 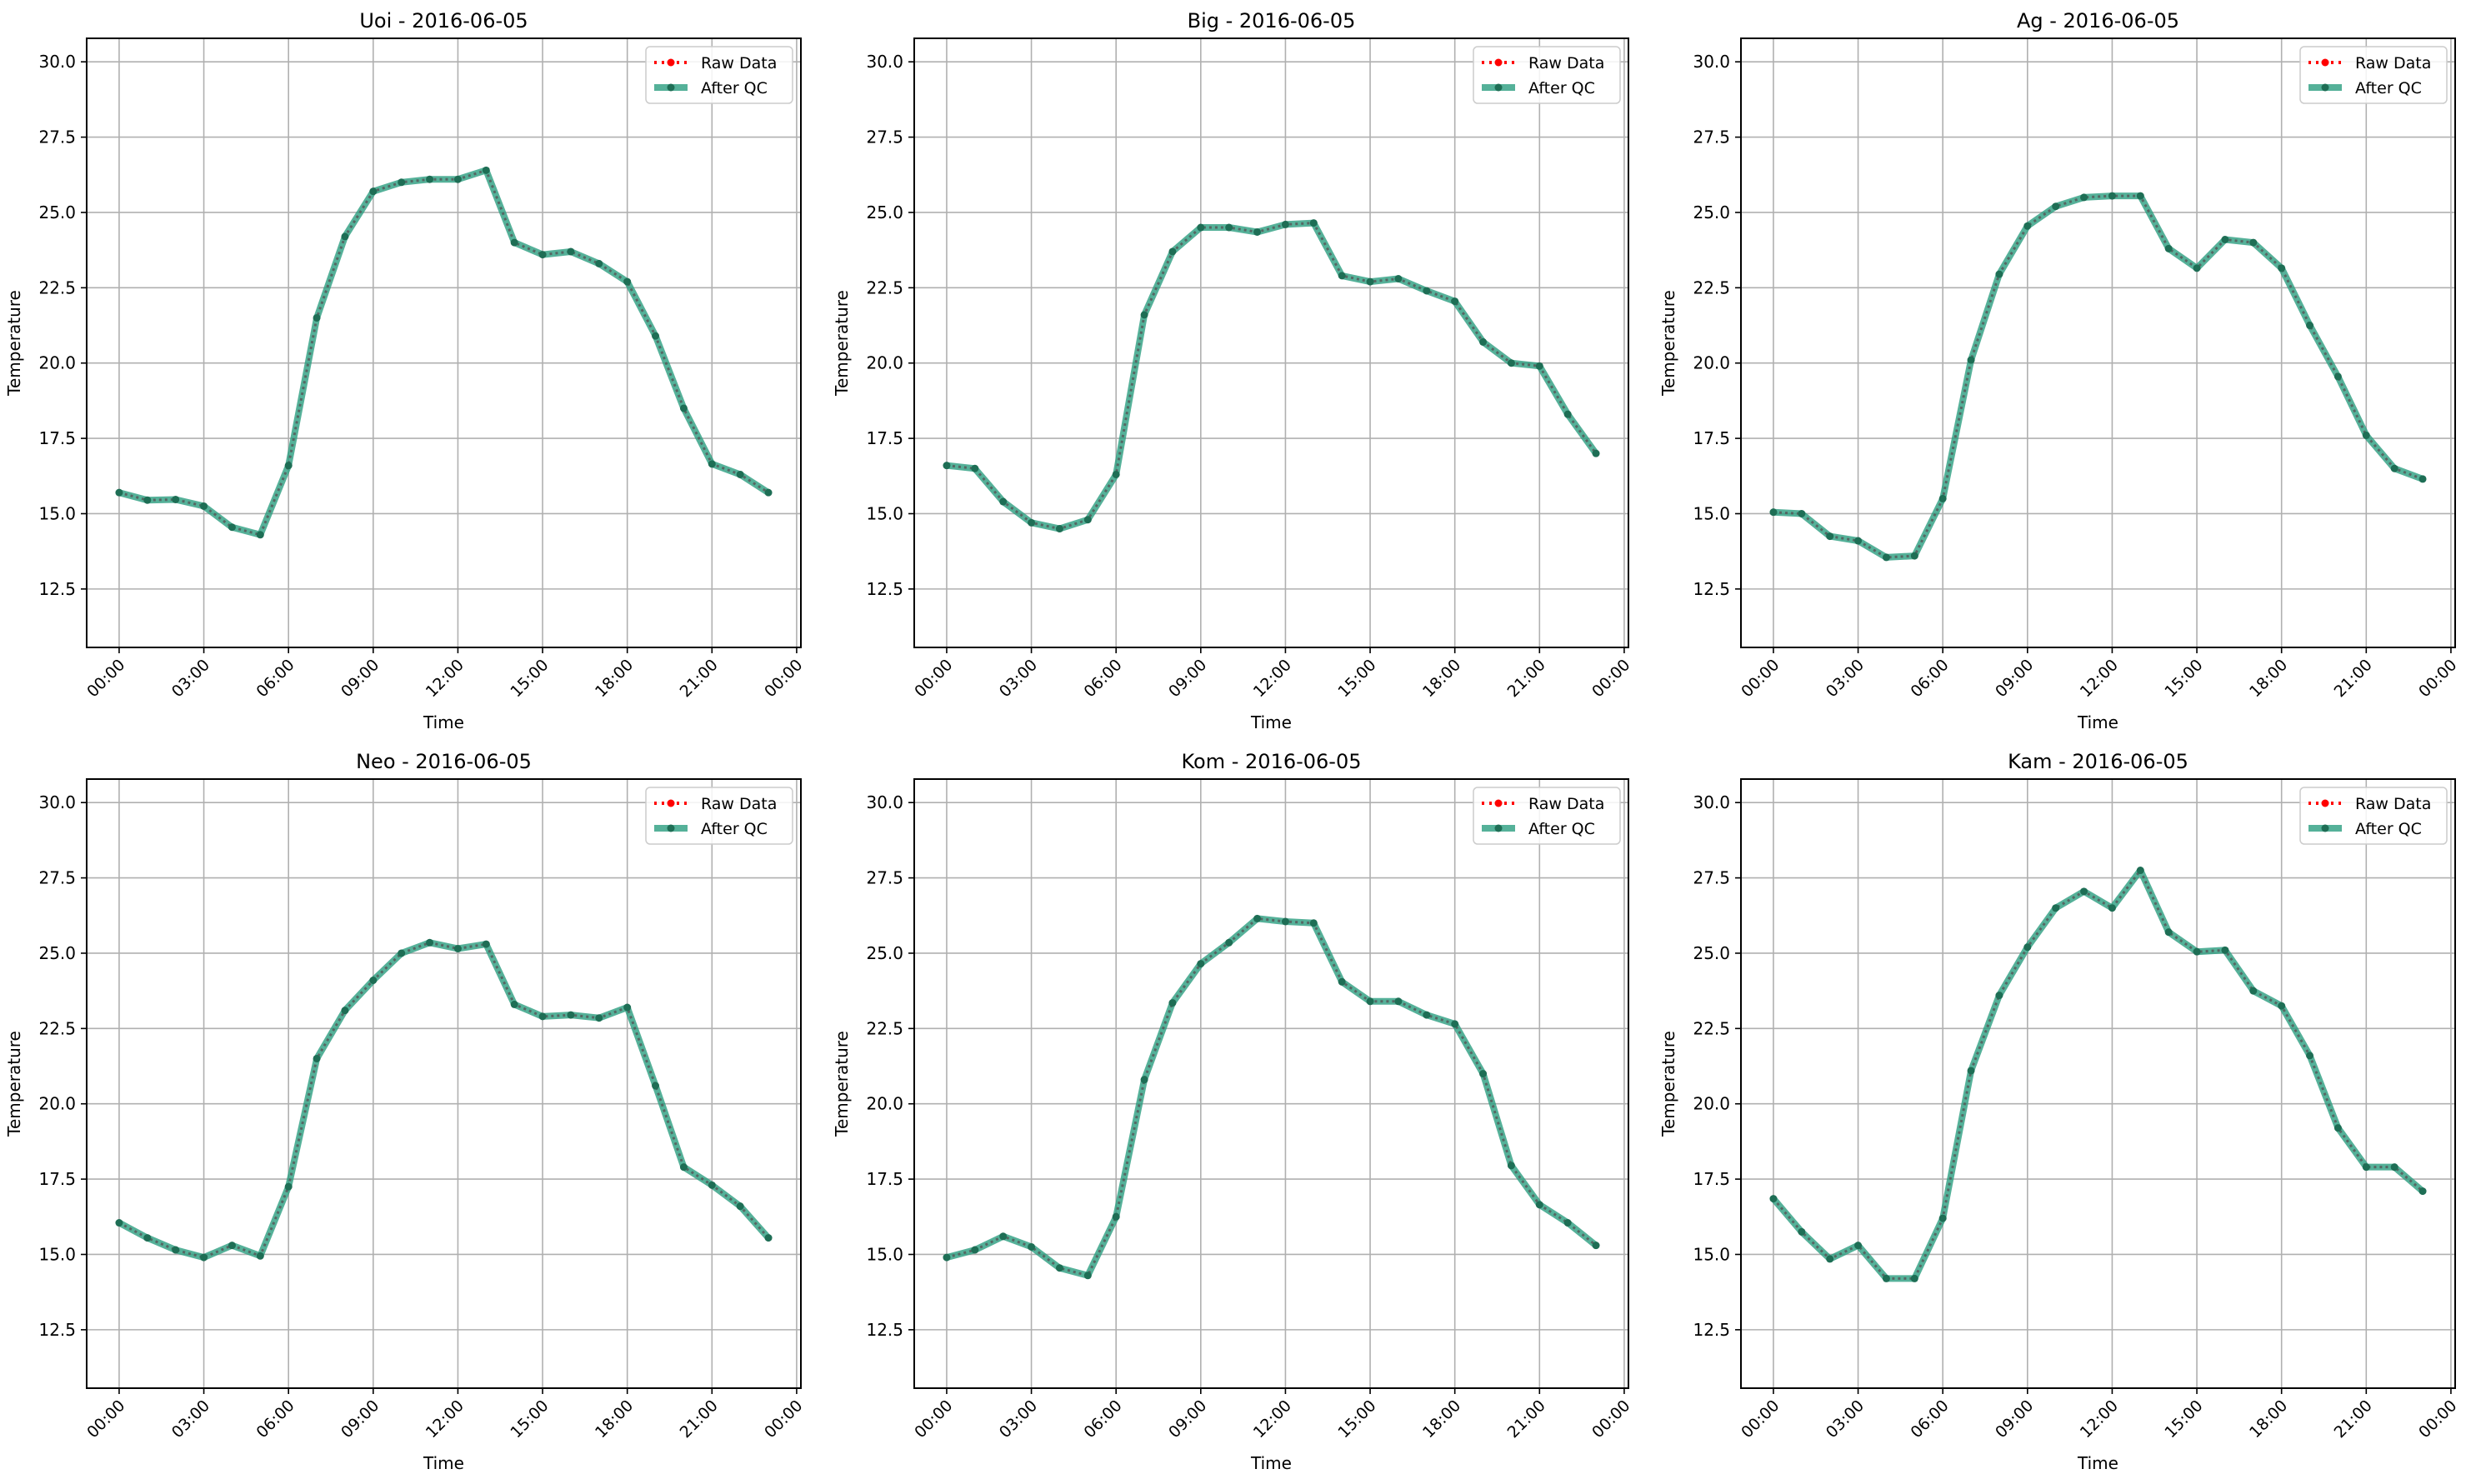 What do you see at coordinates (444, 20) in the screenshot?
I see `subplot-title: Uoi - 2016-06-05` at bounding box center [444, 20].